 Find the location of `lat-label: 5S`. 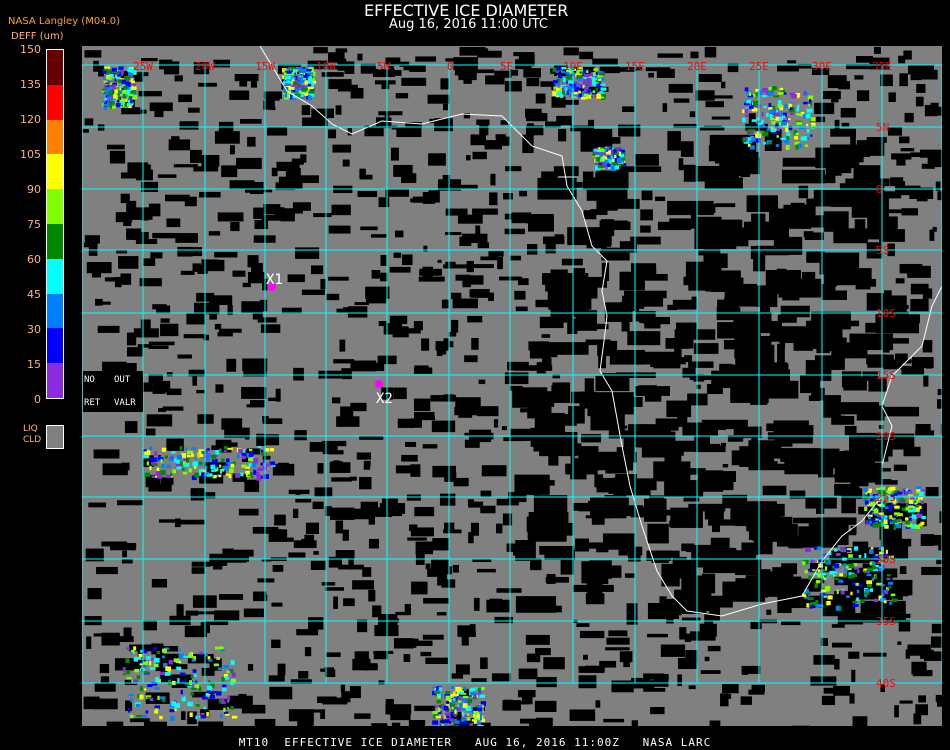

lat-label: 5S is located at coordinates (882, 250).